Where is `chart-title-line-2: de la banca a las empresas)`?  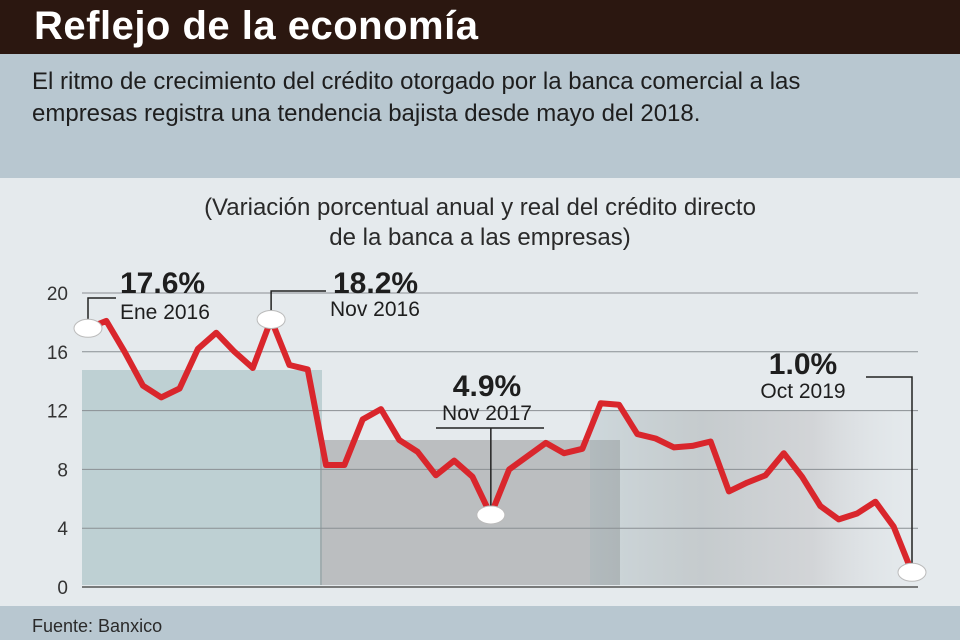
chart-title-line-2: de la banca a las empresas) is located at coordinates (480, 237).